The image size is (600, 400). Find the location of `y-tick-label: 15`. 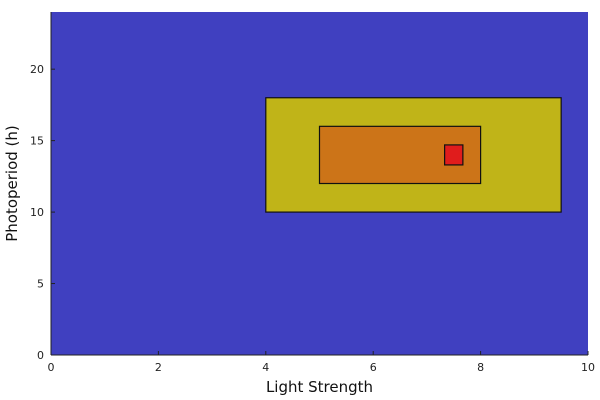

y-tick-label: 15 is located at coordinates (37, 141).